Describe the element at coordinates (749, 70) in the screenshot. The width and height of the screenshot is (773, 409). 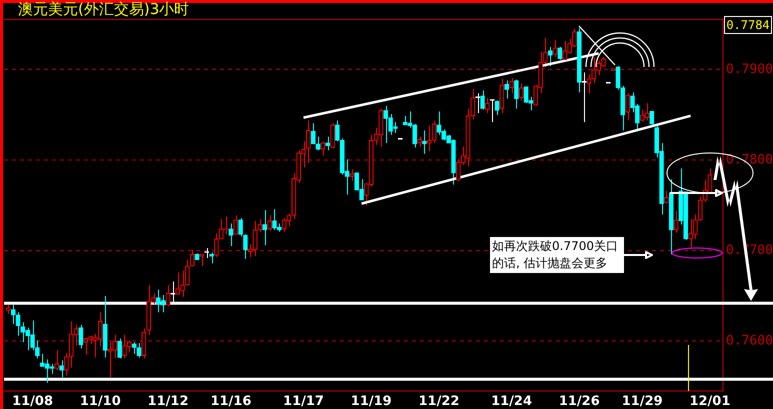
I see `y-tick-label: 0.7900` at that location.